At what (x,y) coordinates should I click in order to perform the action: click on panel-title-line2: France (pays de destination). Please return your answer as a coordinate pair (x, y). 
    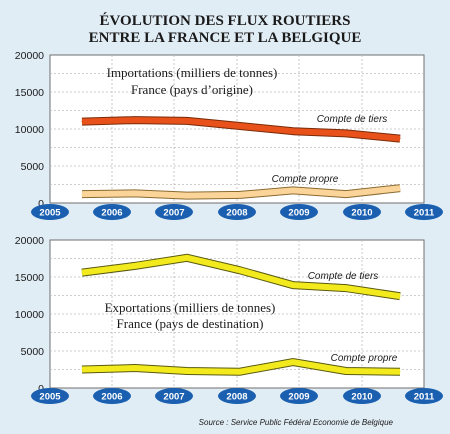
    Looking at the image, I should click on (190, 323).